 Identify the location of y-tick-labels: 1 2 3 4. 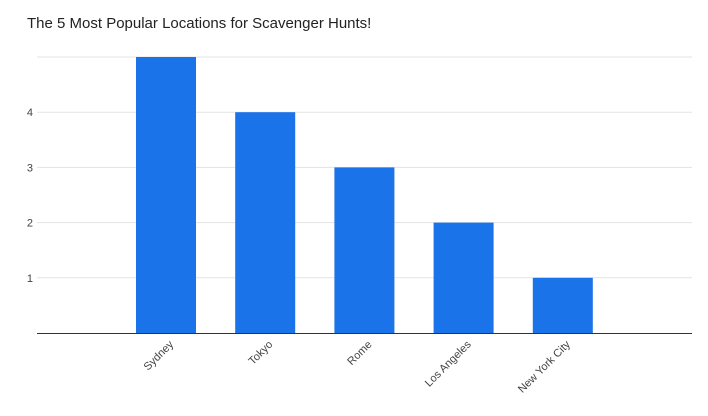
(30, 196).